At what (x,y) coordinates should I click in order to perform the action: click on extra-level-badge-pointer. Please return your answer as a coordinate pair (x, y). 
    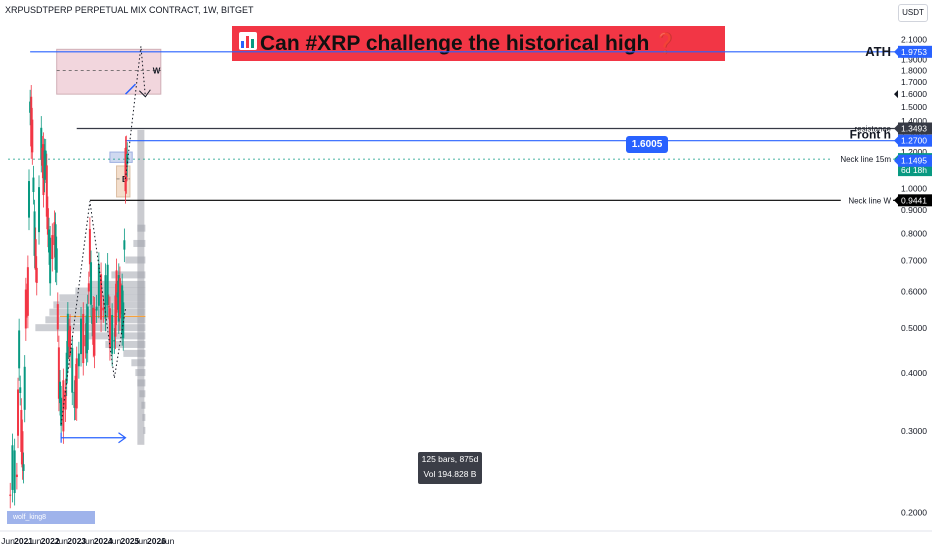
    Looking at the image, I should click on (896, 160).